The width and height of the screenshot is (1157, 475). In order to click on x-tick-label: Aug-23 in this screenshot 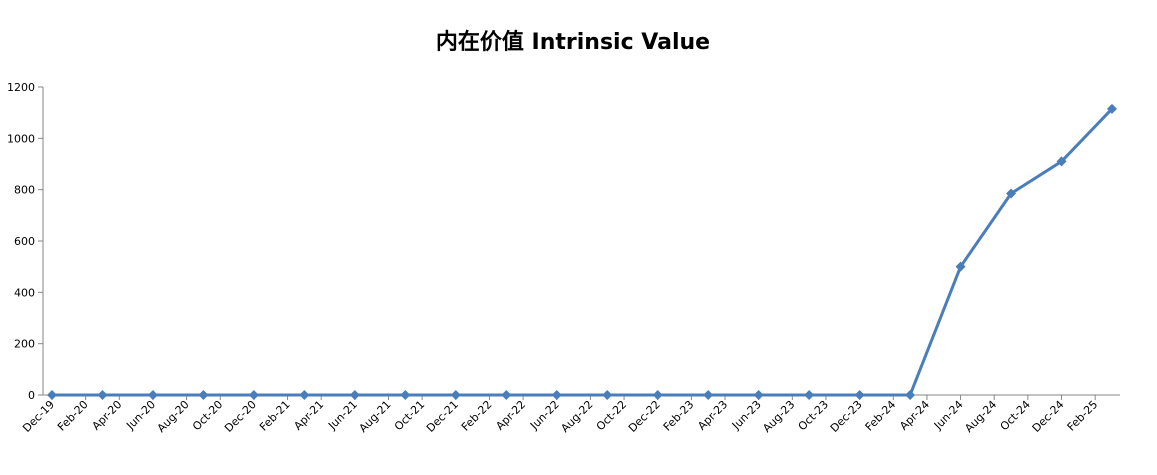, I will do `click(778, 416)`.